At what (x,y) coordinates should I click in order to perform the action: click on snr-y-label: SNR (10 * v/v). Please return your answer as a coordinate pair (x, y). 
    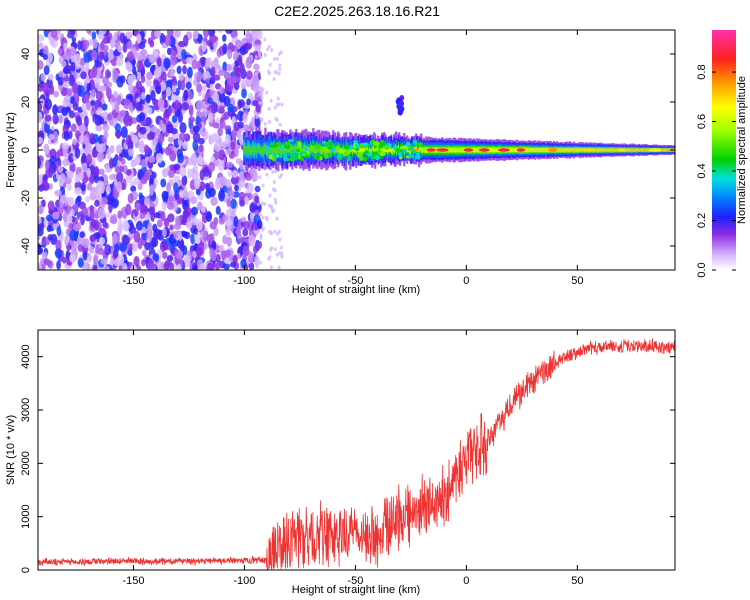
    Looking at the image, I should click on (11, 450).